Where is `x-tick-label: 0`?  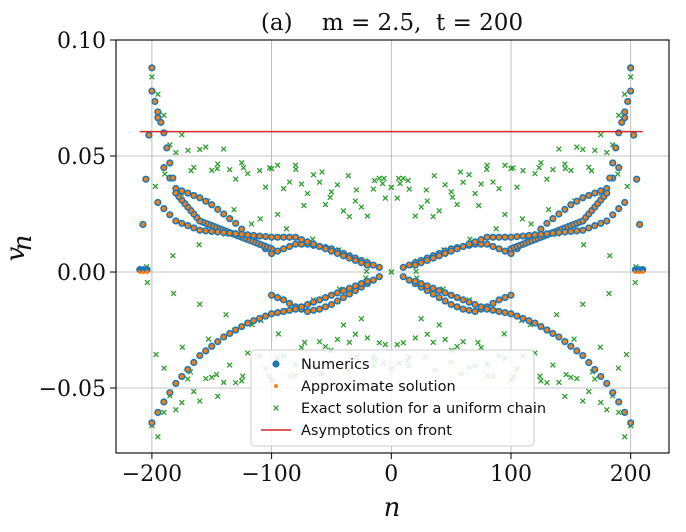
x-tick-label: 0 is located at coordinates (391, 474).